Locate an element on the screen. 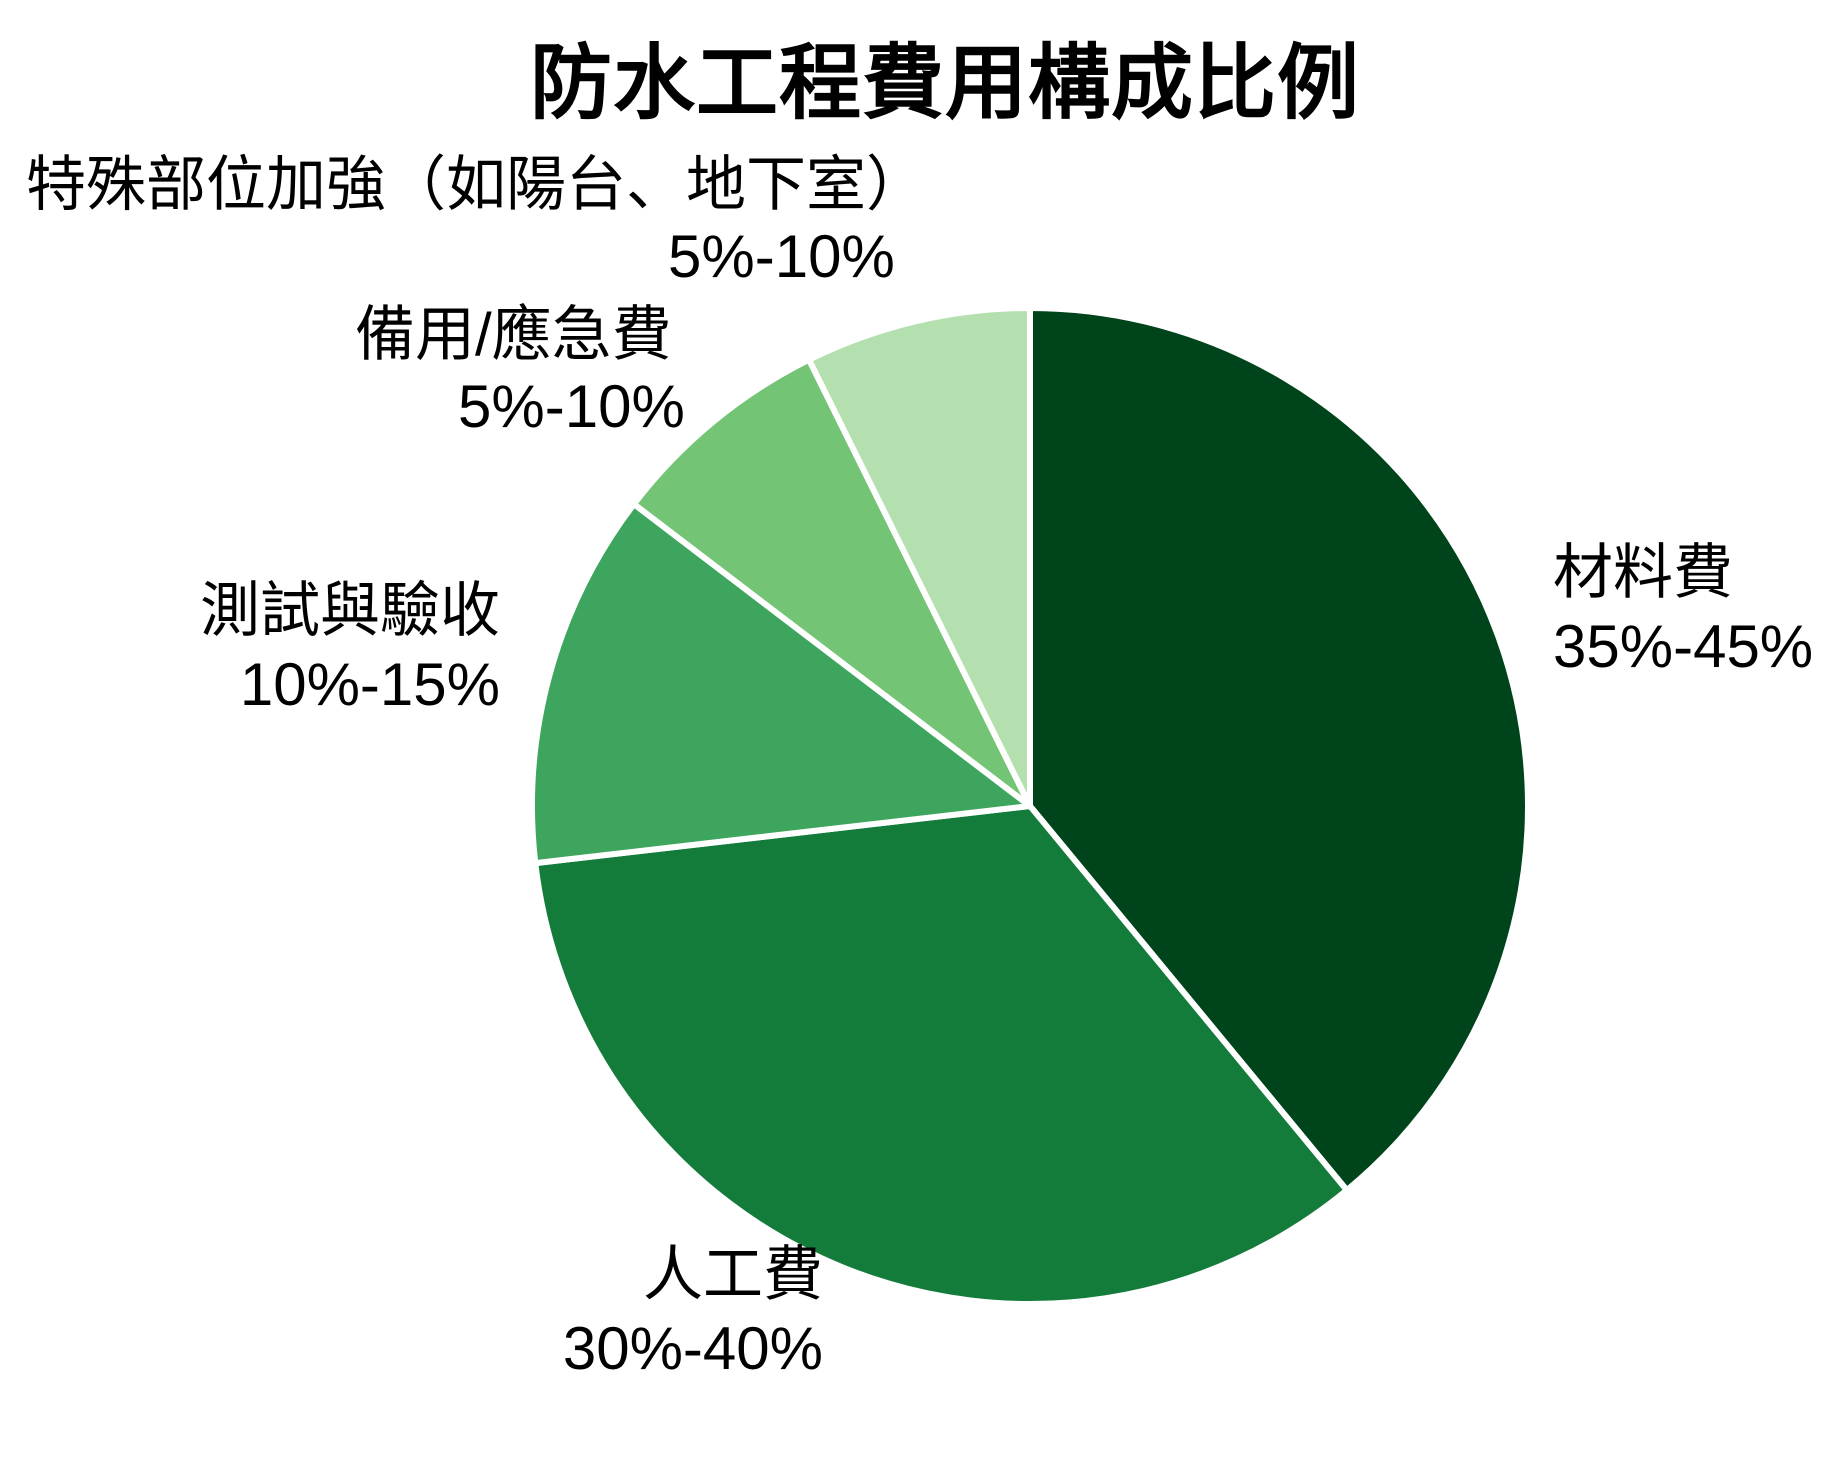 The height and width of the screenshot is (1468, 1839). slice-range-special-areas: 5%-10% is located at coordinates (781, 256).